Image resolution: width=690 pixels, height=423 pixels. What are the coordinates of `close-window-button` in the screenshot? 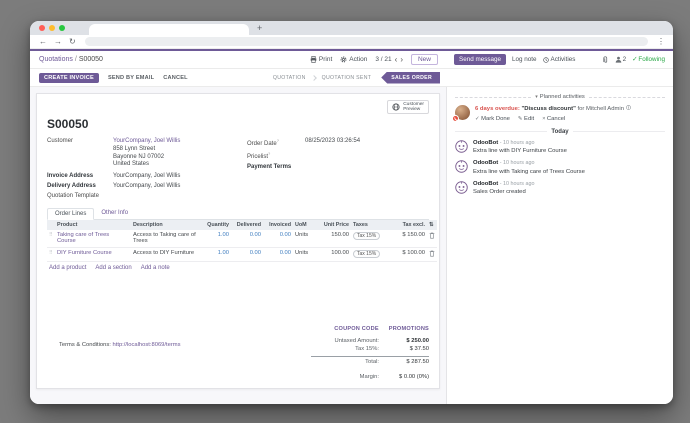 It's located at (42, 28).